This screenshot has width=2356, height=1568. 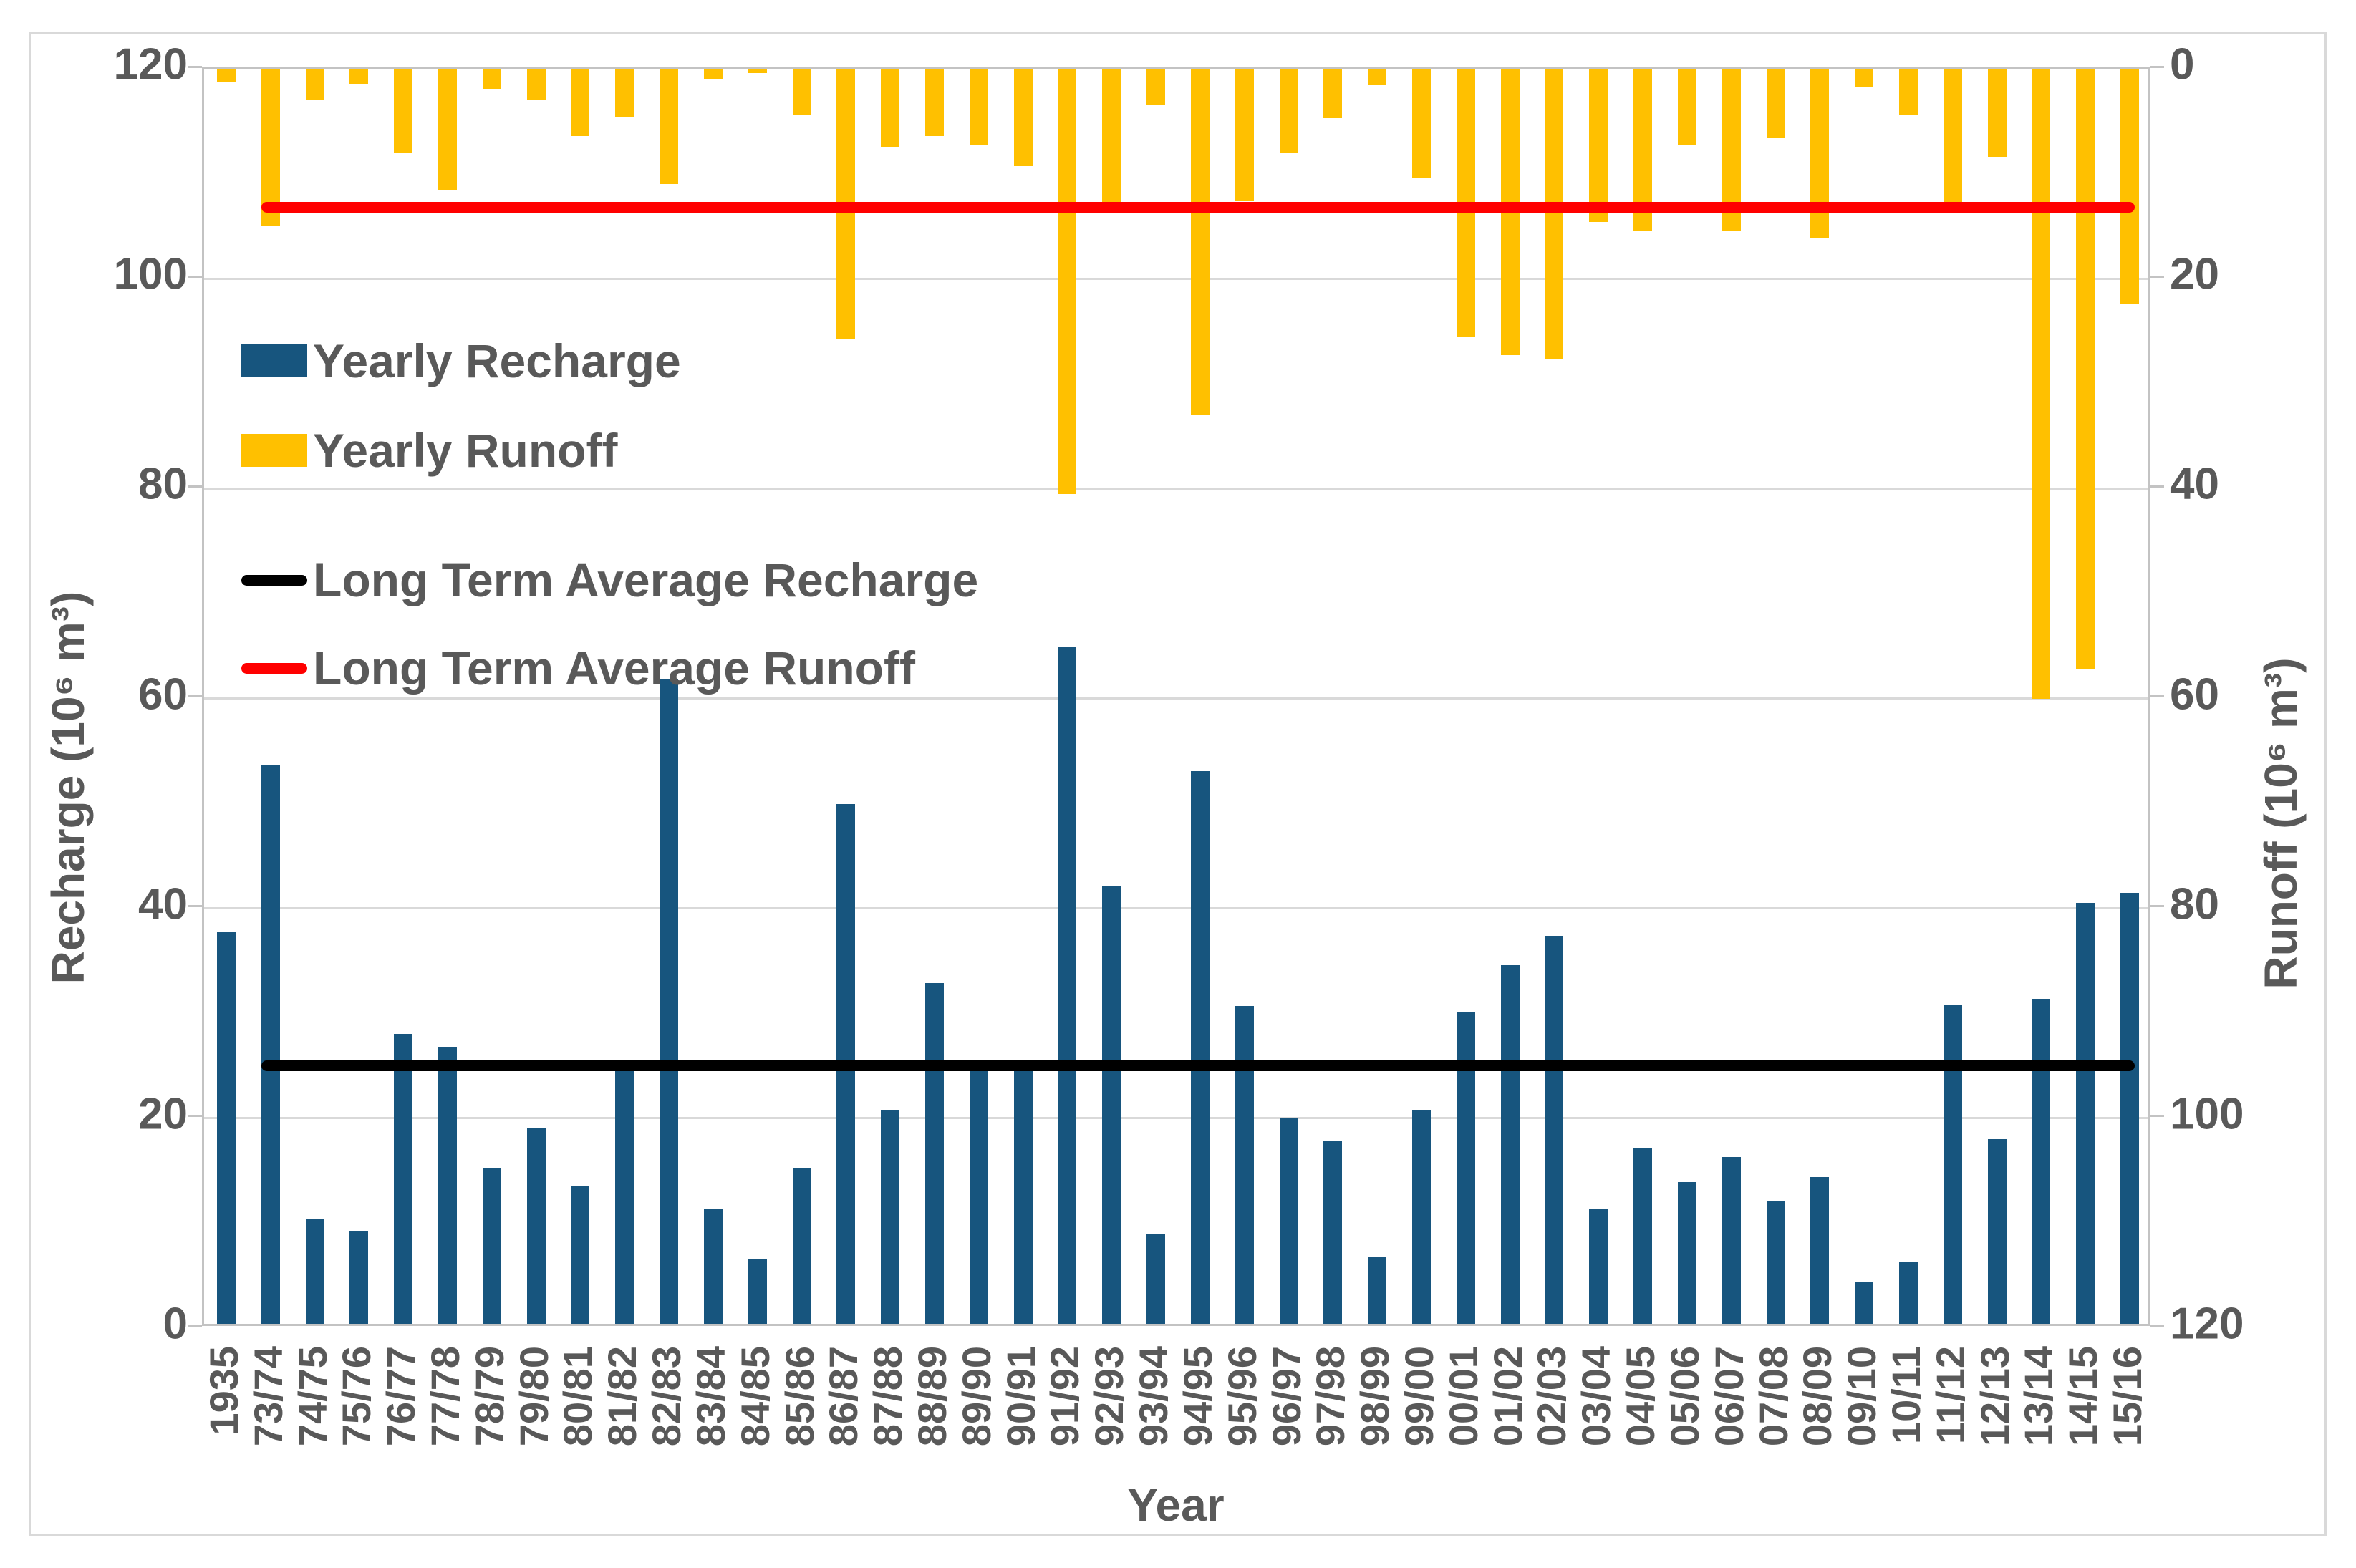 What do you see at coordinates (1507, 1396) in the screenshot?
I see `x-tick-label: 01/02` at bounding box center [1507, 1396].